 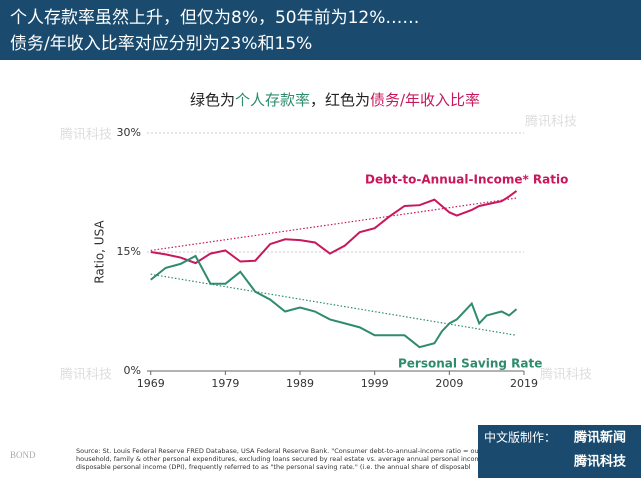 I want to click on y-axis-label: Ratio, USA, so click(x=100, y=252).